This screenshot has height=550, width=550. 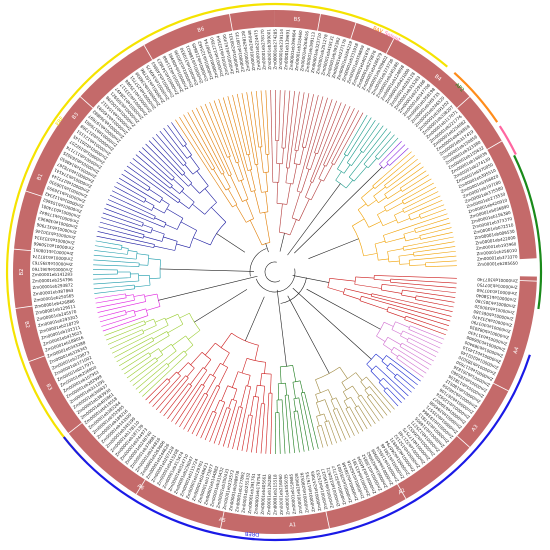 I want to click on outer-group-arc-soloist, so click(x=507, y=140).